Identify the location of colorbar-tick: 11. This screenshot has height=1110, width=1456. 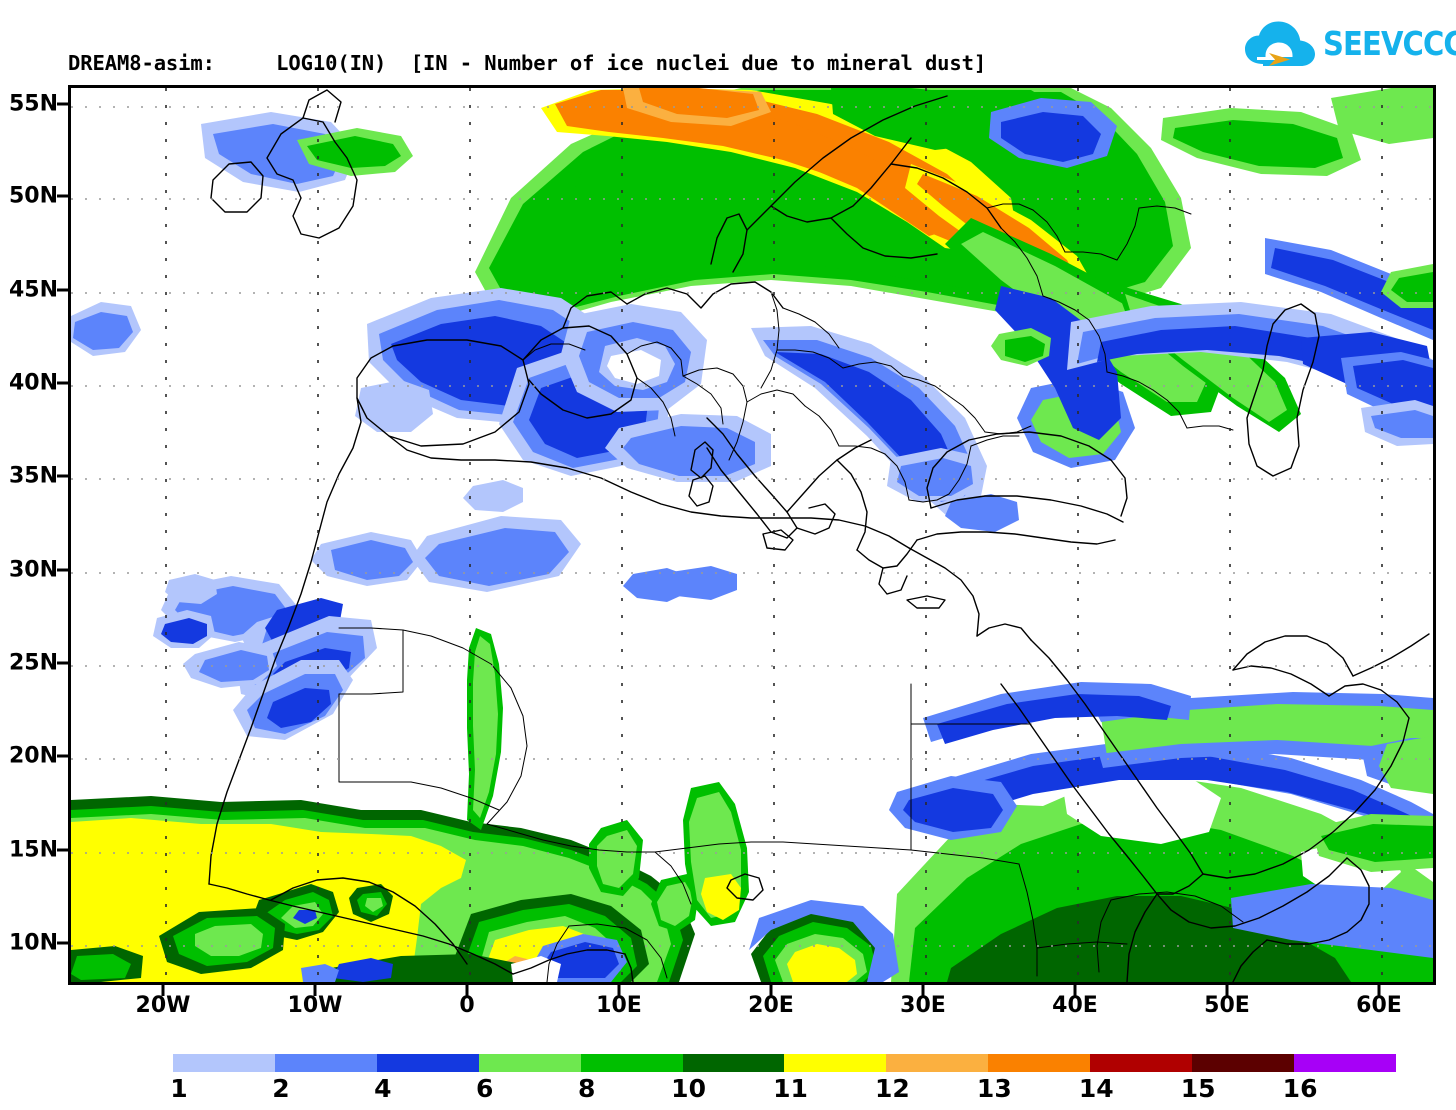
(790, 1088).